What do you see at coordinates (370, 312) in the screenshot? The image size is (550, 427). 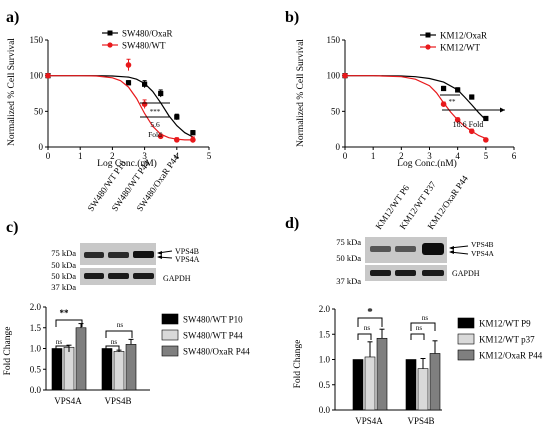 I see `panel-d-sig-1: *` at bounding box center [370, 312].